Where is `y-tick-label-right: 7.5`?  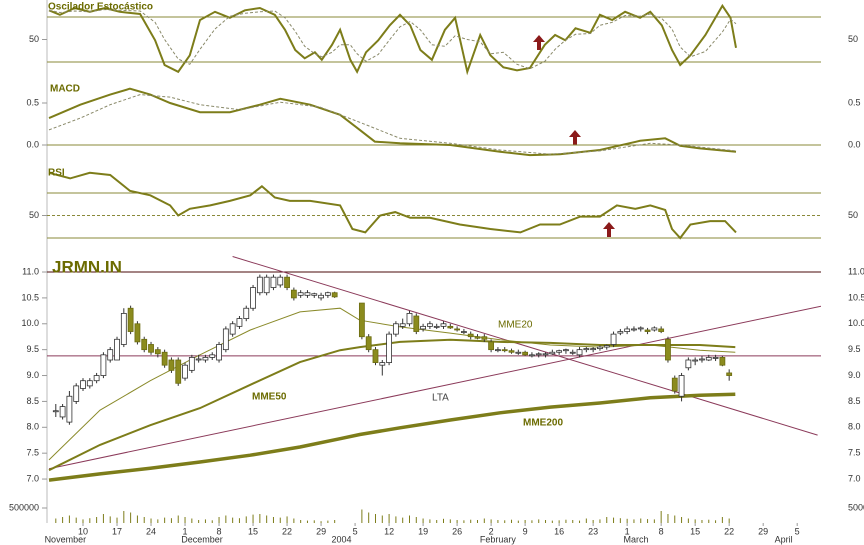 y-tick-label-right: 7.5 is located at coordinates (854, 453).